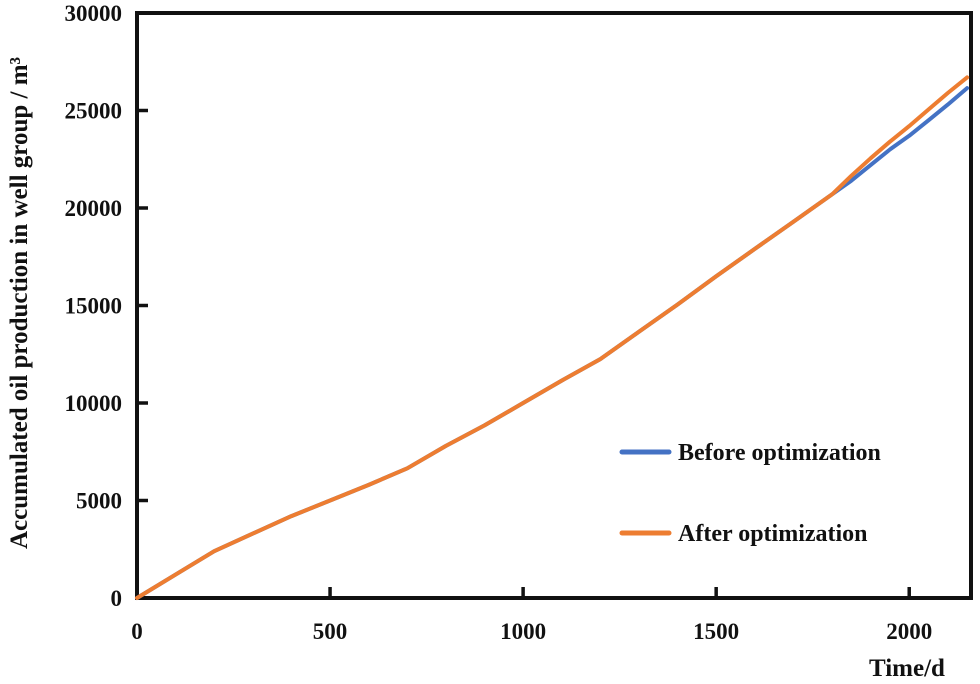 This screenshot has height=684, width=980. What do you see at coordinates (907, 668) in the screenshot?
I see `x-axis-title: Time/d` at bounding box center [907, 668].